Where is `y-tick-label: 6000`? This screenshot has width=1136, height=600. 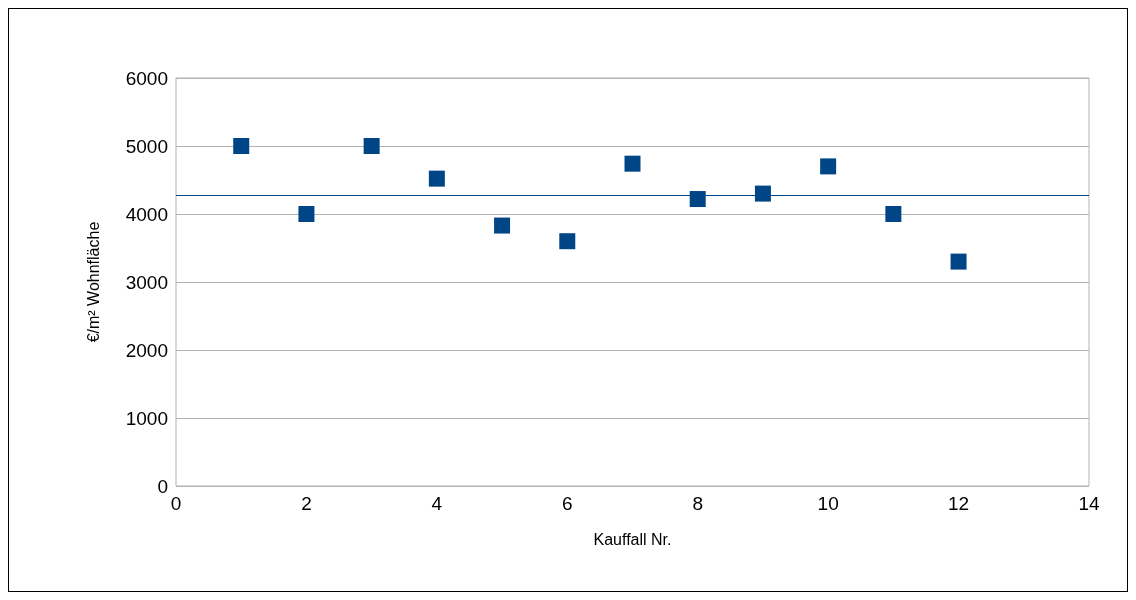
y-tick-label: 6000 is located at coordinates (146, 78).